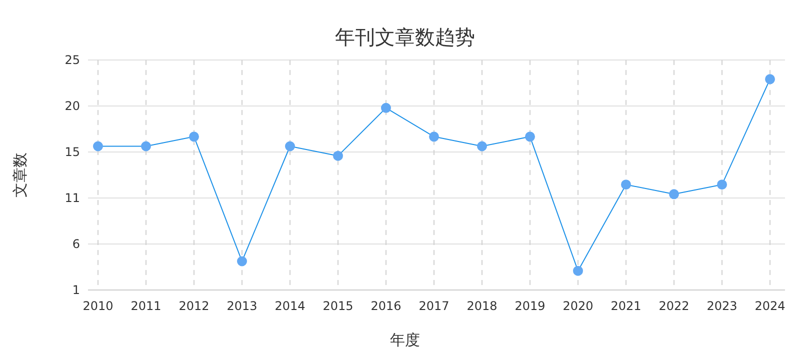 Image resolution: width=810 pixels, height=360 pixels. Describe the element at coordinates (72, 60) in the screenshot. I see `y-tick-label: 25` at that location.